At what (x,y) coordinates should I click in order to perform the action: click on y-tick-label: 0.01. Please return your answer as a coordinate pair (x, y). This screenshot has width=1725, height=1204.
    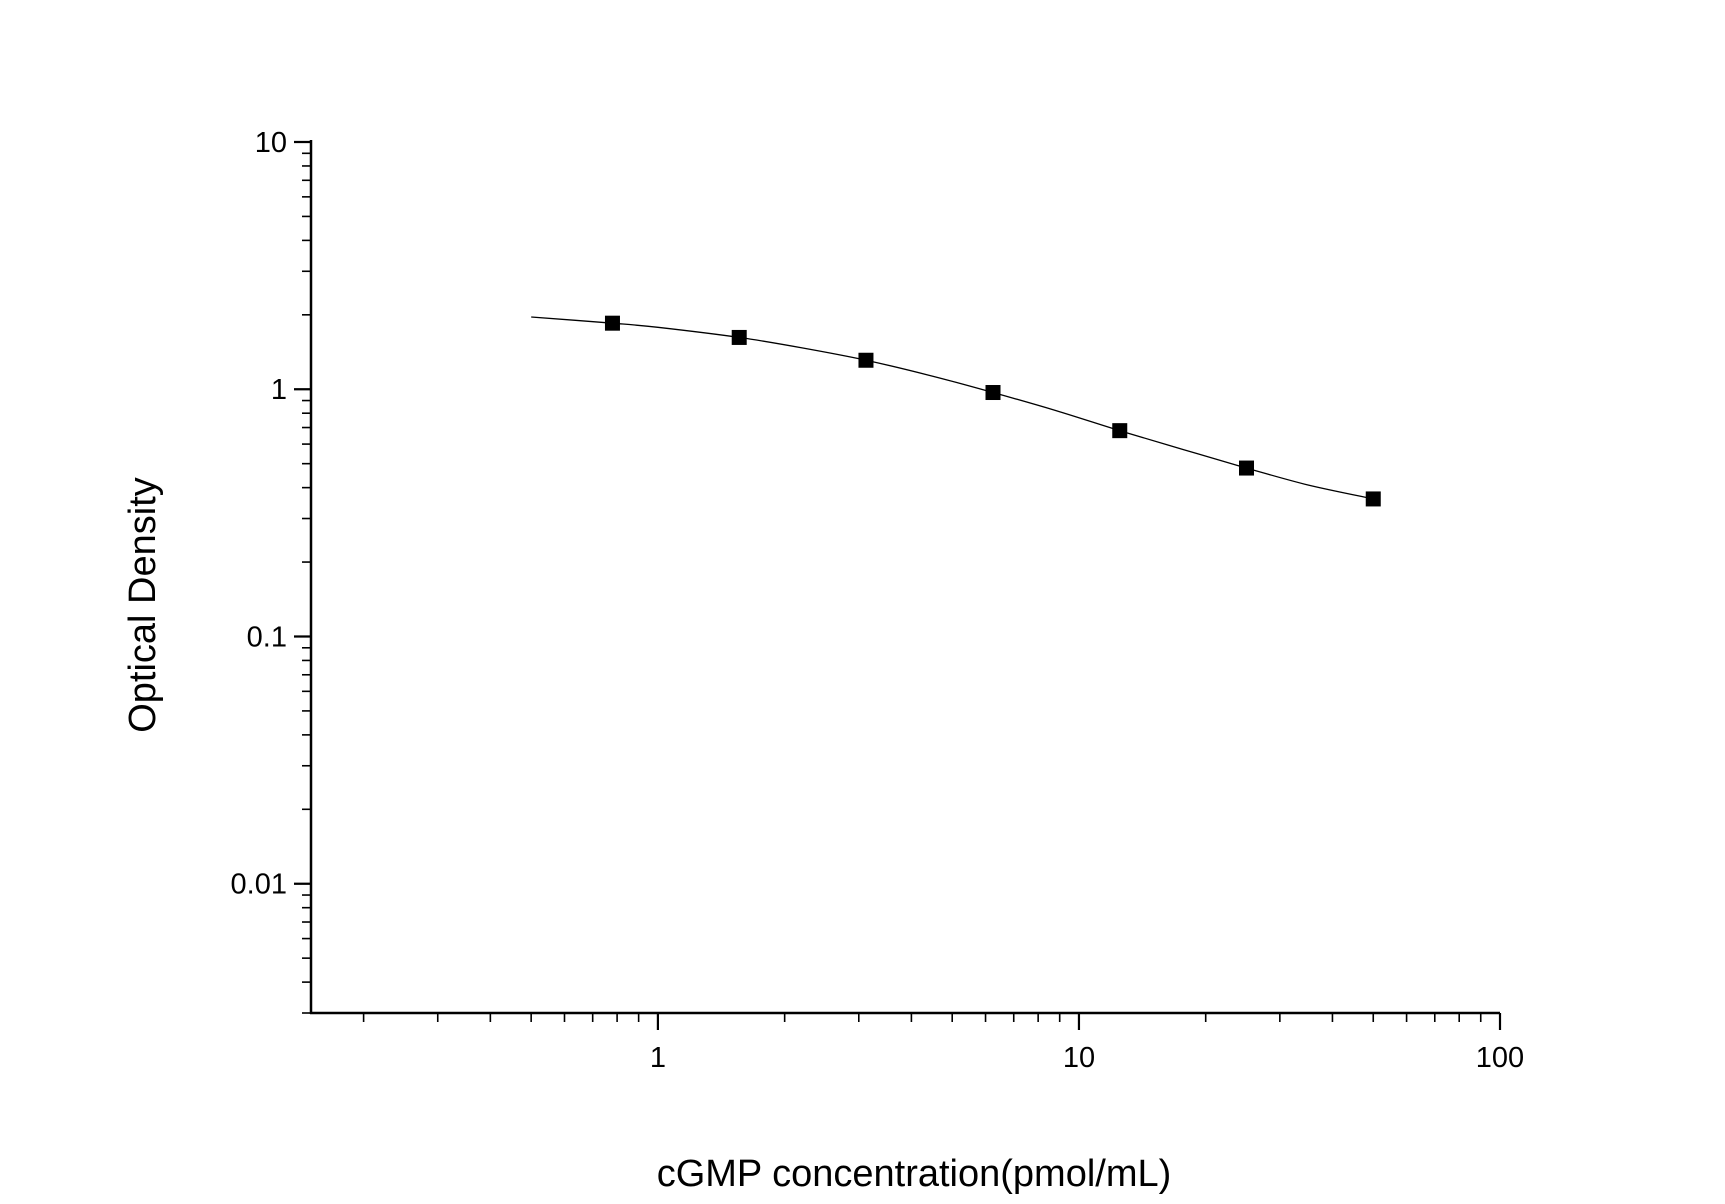
    Looking at the image, I should click on (259, 885).